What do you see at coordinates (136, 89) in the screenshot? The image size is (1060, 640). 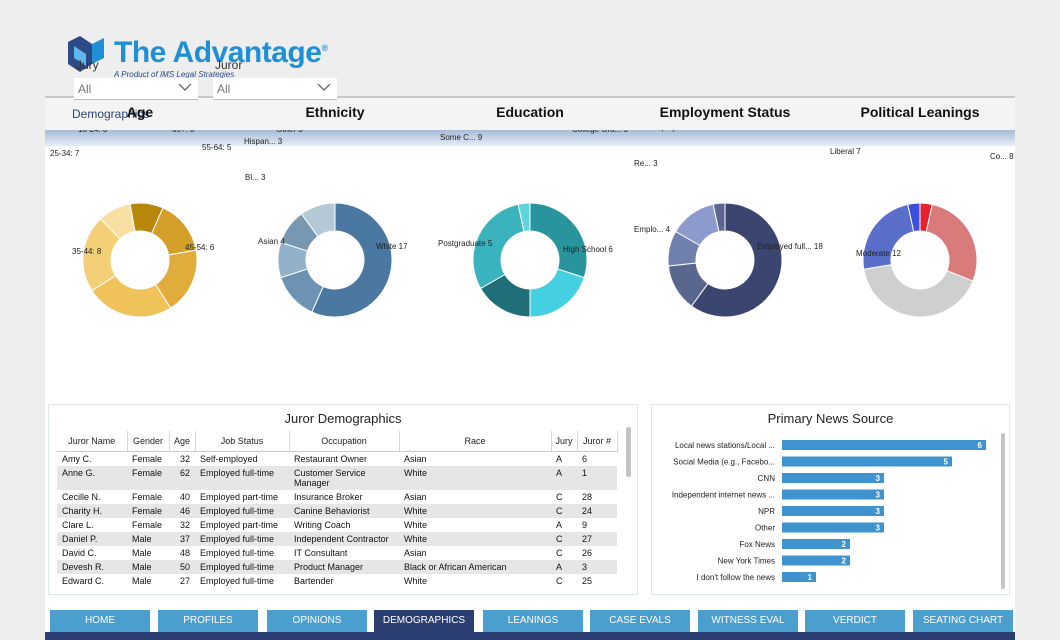 I see `jury-dropdown: All` at bounding box center [136, 89].